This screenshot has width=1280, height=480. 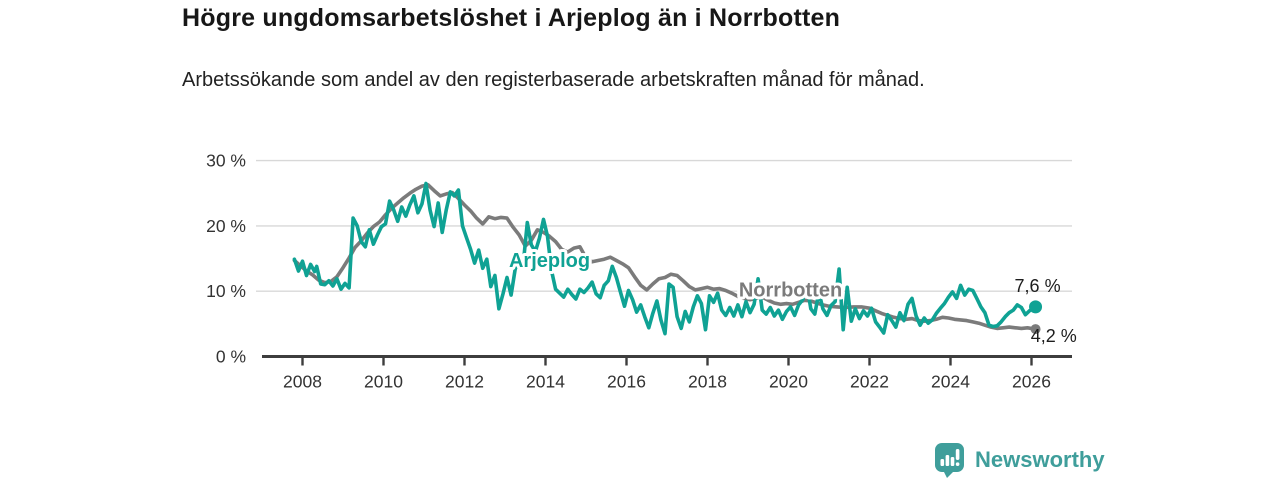 What do you see at coordinates (1040, 459) in the screenshot?
I see `newsworthy-brand-text: Newsworthy` at bounding box center [1040, 459].